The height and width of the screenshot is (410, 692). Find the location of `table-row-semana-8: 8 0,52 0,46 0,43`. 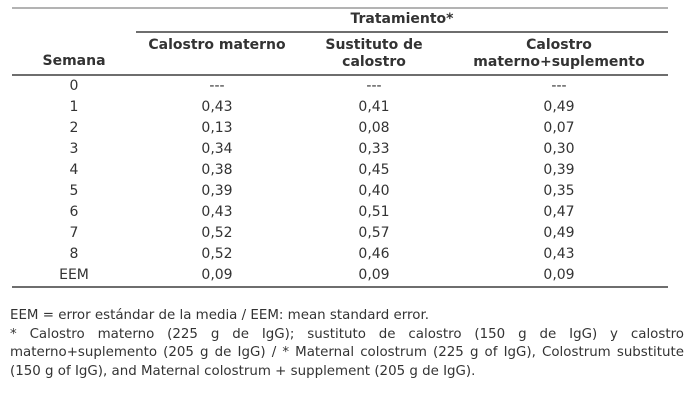

table-row-semana-8: 8 0,52 0,46 0,43 is located at coordinates (340, 254).